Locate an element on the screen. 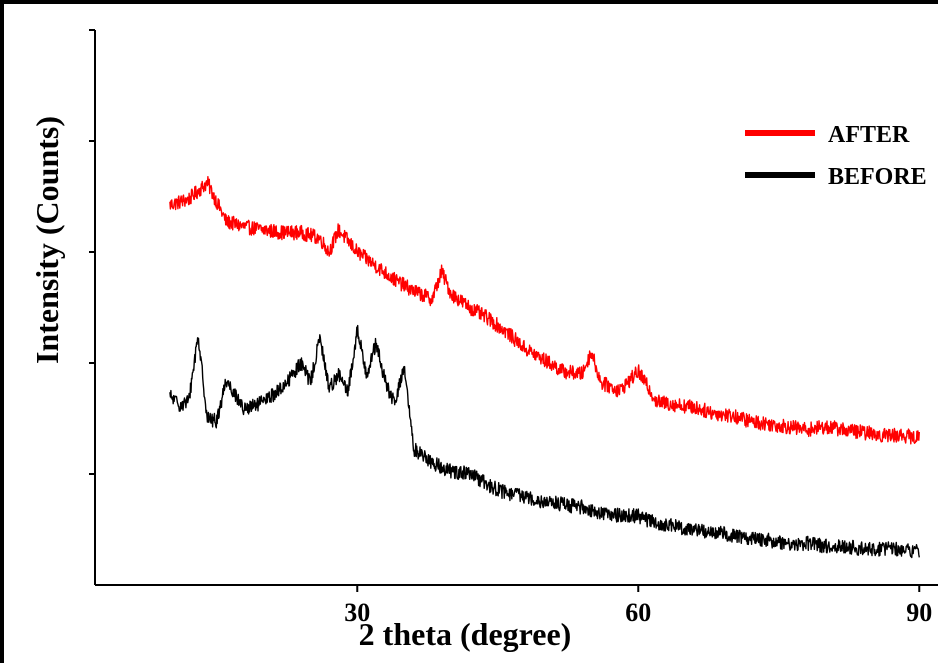 This screenshot has width=938, height=663. x-tick-label: 30 is located at coordinates (357, 612).